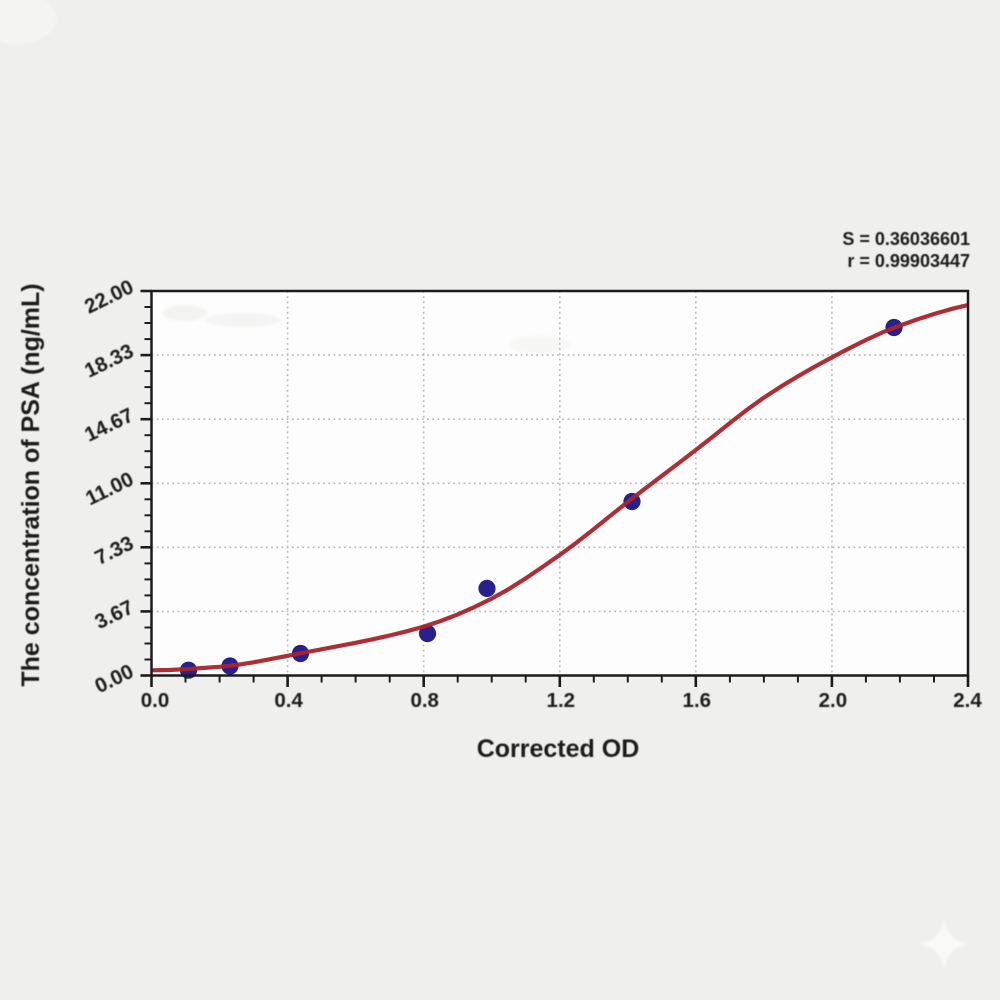 The width and height of the screenshot is (1000, 1000). I want to click on svg-text: 1.6, so click(697, 700).